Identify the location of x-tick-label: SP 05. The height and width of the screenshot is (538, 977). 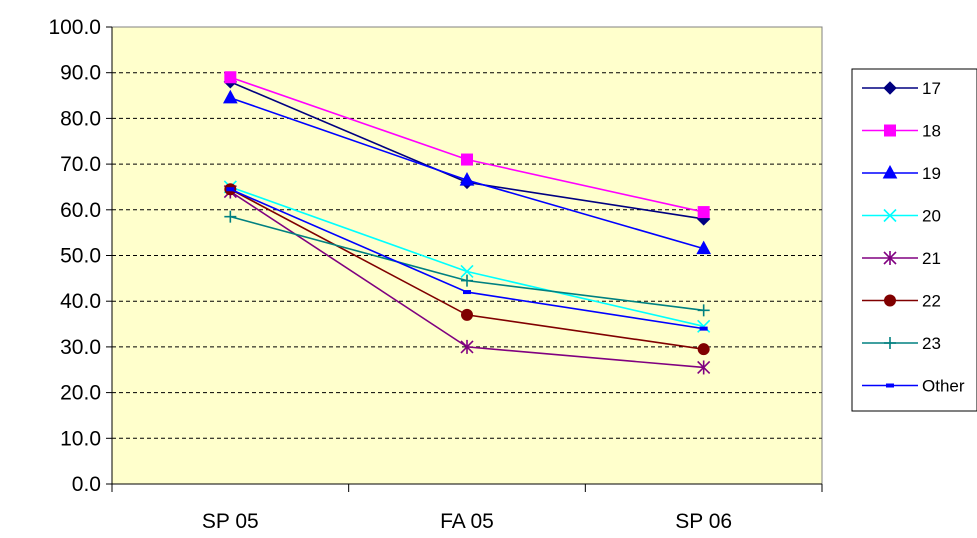
(230, 521).